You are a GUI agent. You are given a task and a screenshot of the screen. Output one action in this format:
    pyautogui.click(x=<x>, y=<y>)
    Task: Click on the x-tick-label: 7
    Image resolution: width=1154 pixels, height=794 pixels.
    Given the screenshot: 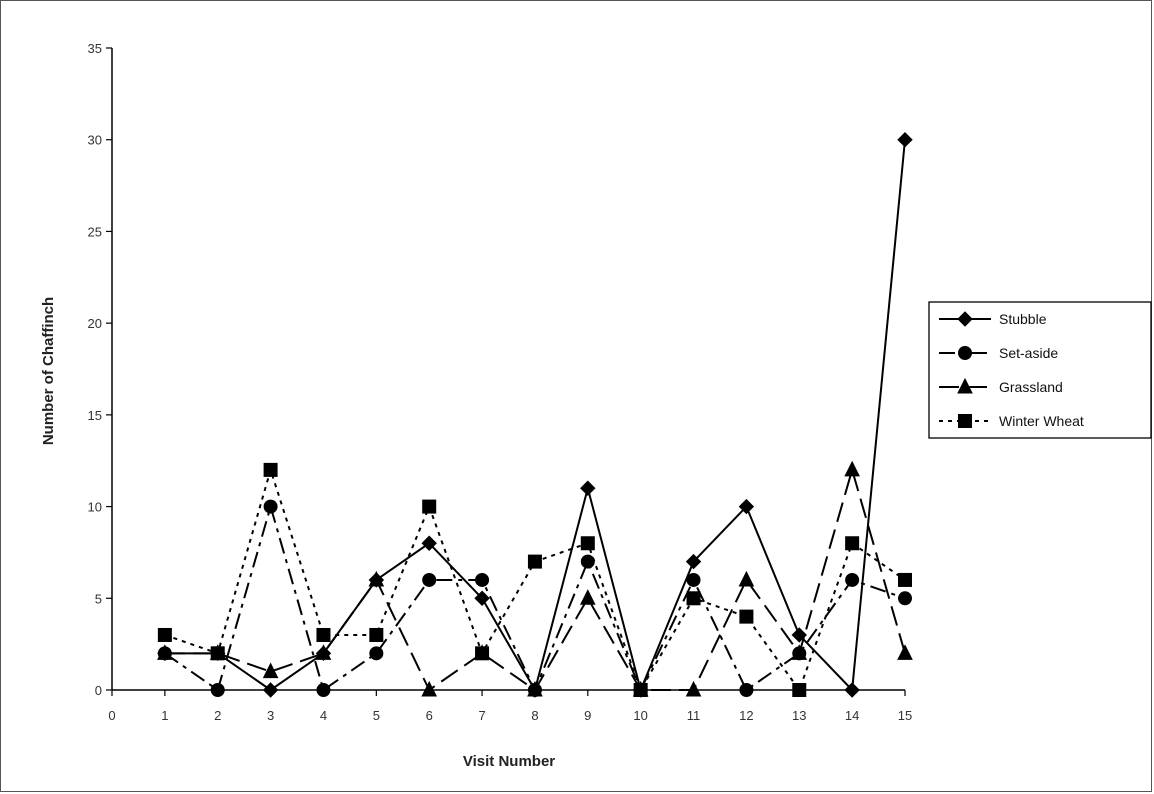 What is the action you would take?
    pyautogui.click(x=481, y=715)
    